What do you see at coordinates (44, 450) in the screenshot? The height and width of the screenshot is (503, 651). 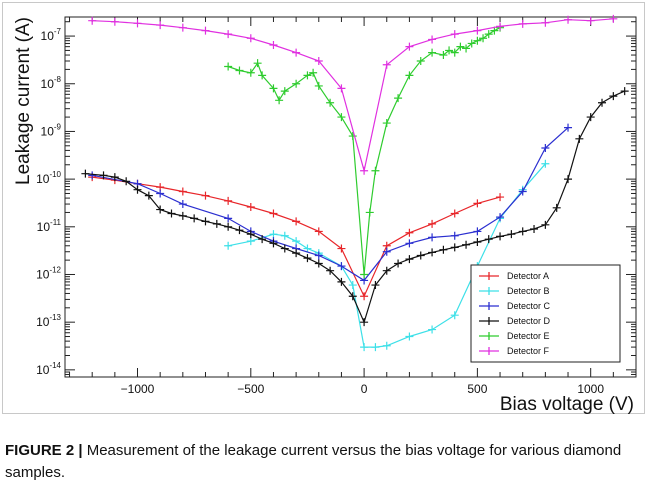 I see `figure-label: FIGURE 2 |` at bounding box center [44, 450].